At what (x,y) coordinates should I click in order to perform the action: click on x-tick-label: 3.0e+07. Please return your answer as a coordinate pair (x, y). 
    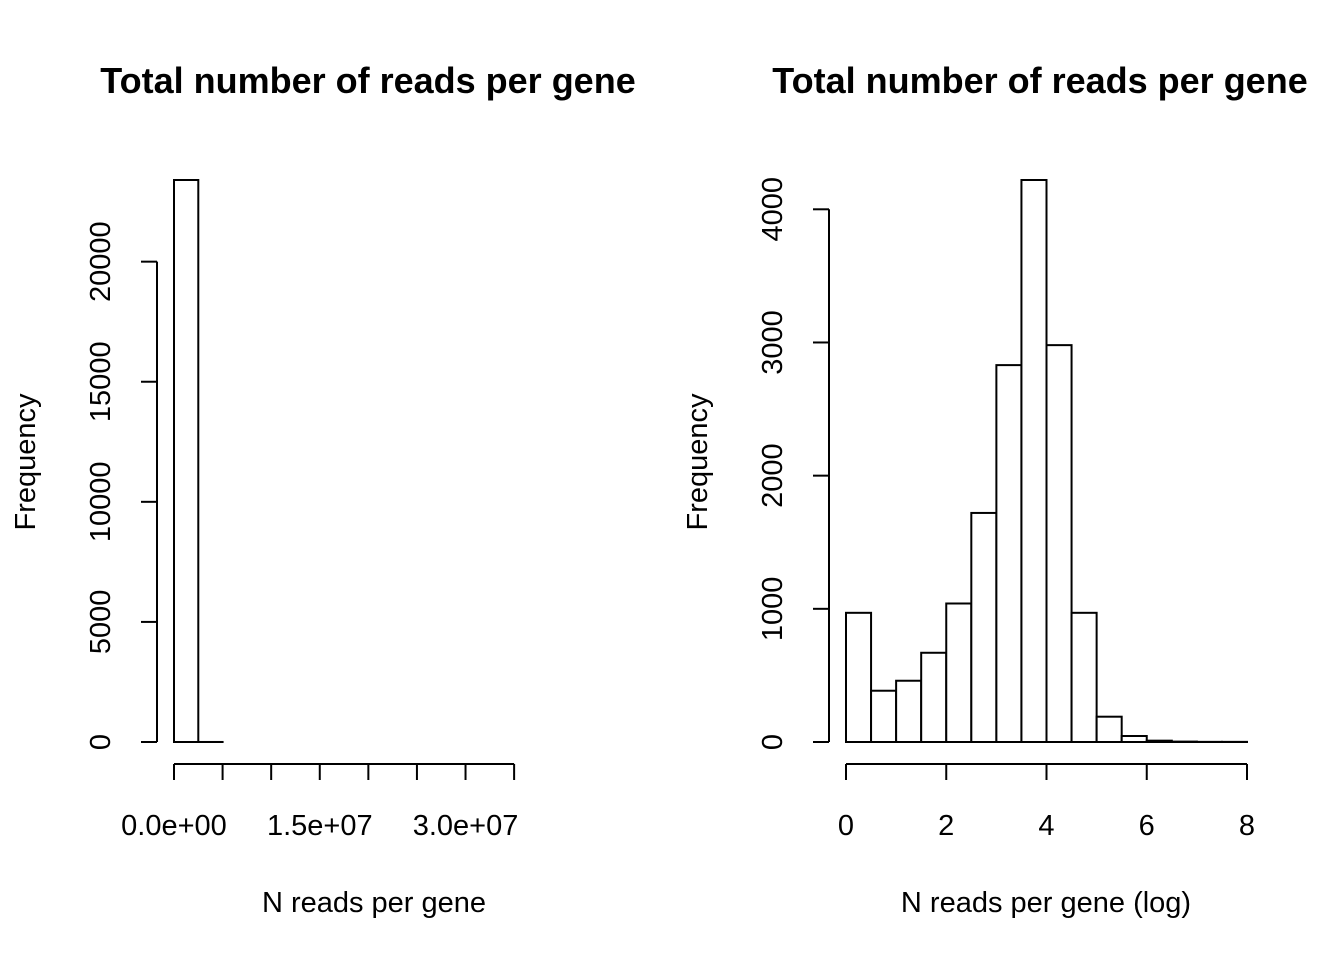
    Looking at the image, I should click on (466, 826).